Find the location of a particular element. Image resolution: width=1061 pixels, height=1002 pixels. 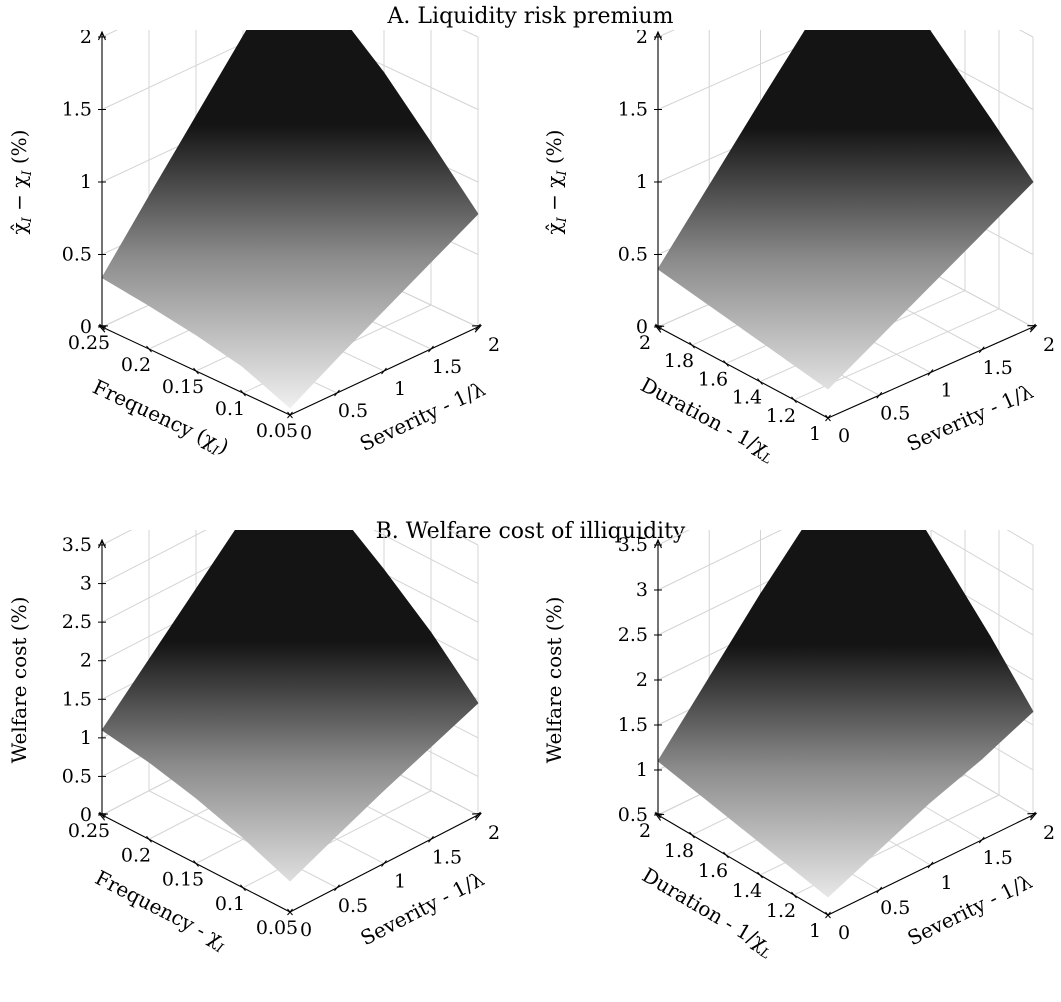

left-tick-label: 0.25 is located at coordinates (89, 831).